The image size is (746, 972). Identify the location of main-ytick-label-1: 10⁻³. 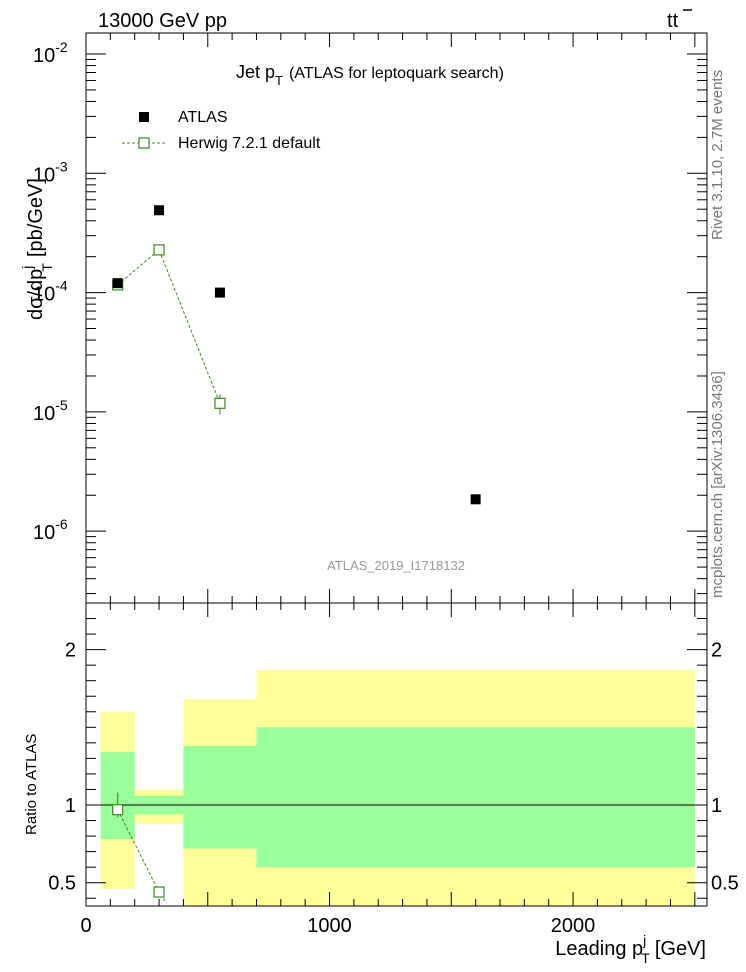
(50, 172).